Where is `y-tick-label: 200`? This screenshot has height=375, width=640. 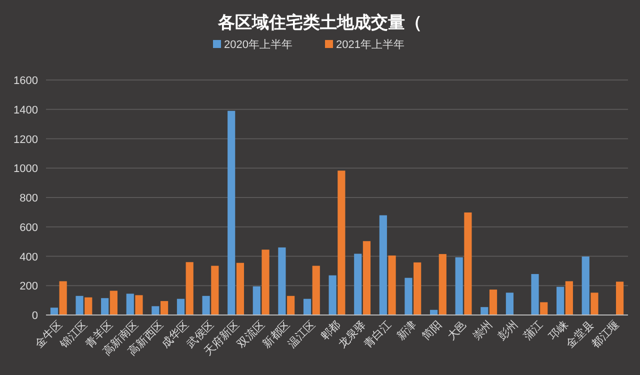 y-tick-label: 200 is located at coordinates (29, 286).